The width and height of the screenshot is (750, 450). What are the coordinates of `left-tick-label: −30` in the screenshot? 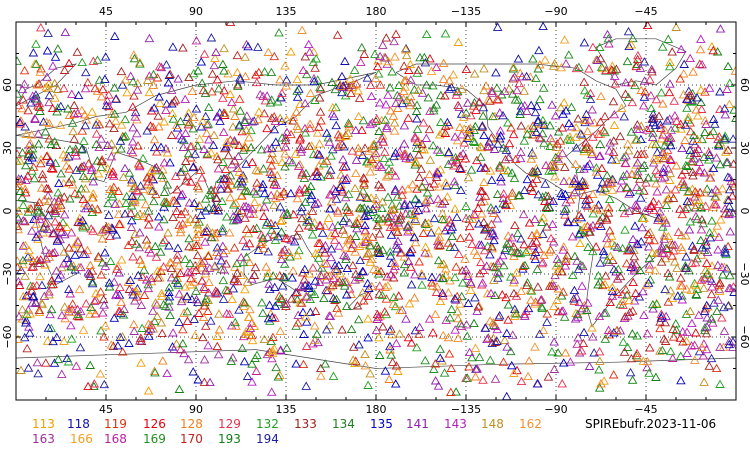 It's located at (7, 273).